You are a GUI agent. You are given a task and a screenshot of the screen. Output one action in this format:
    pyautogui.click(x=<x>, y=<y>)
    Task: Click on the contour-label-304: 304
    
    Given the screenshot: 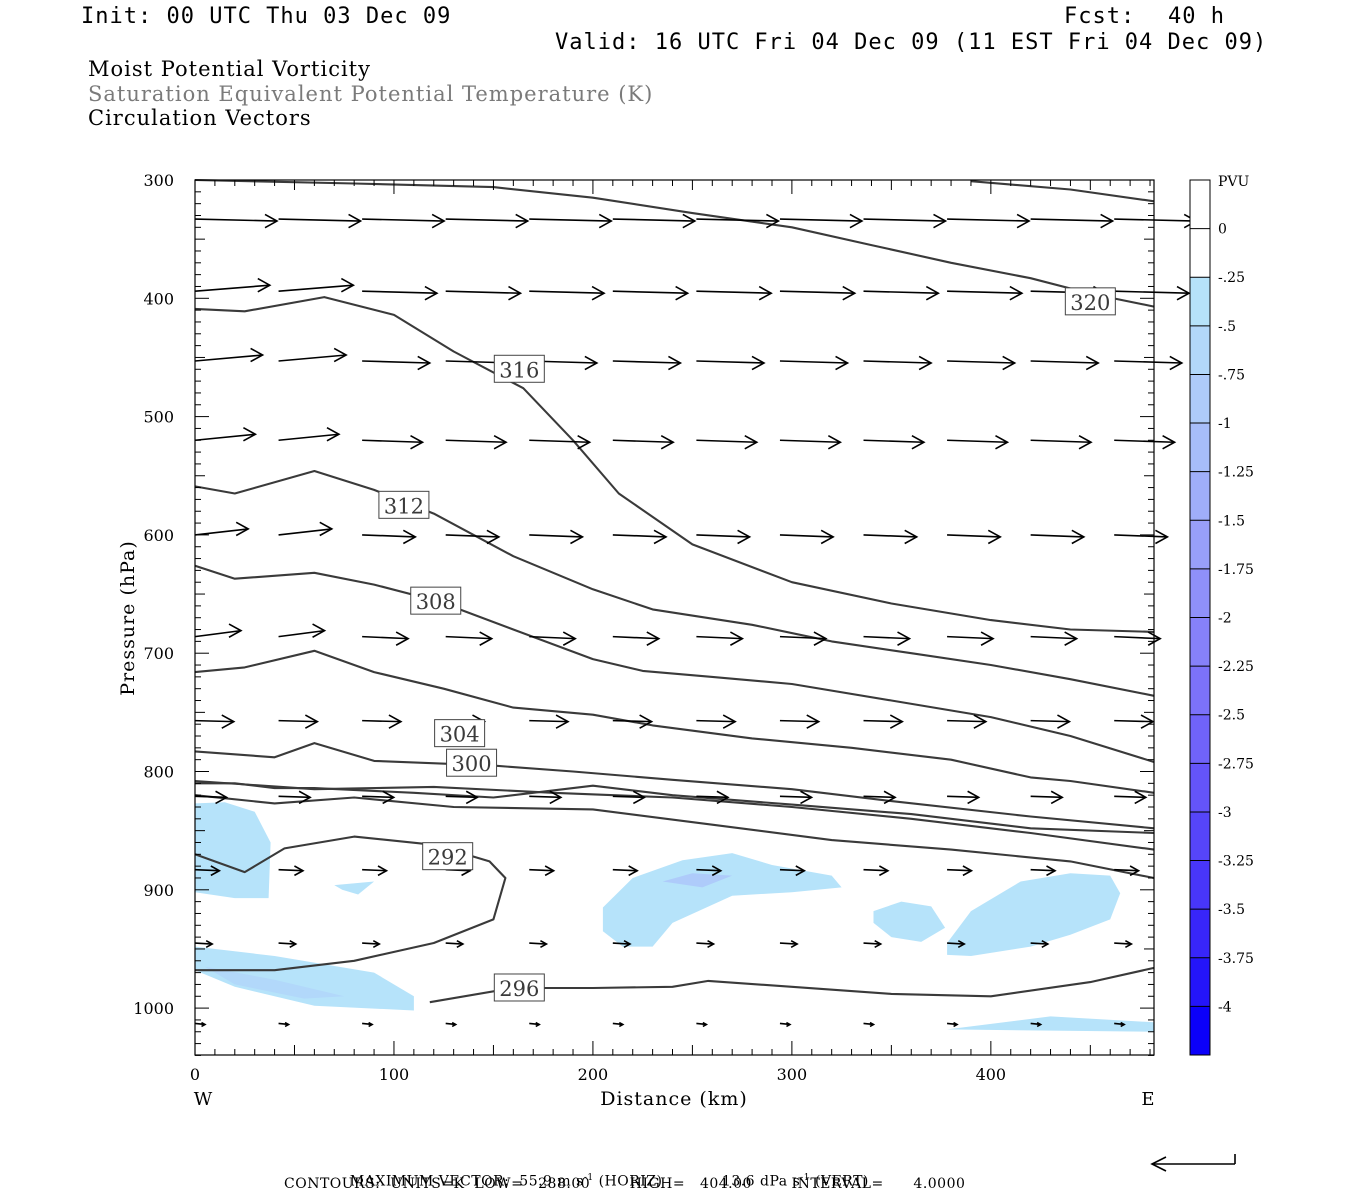 What is the action you would take?
    pyautogui.click(x=460, y=733)
    